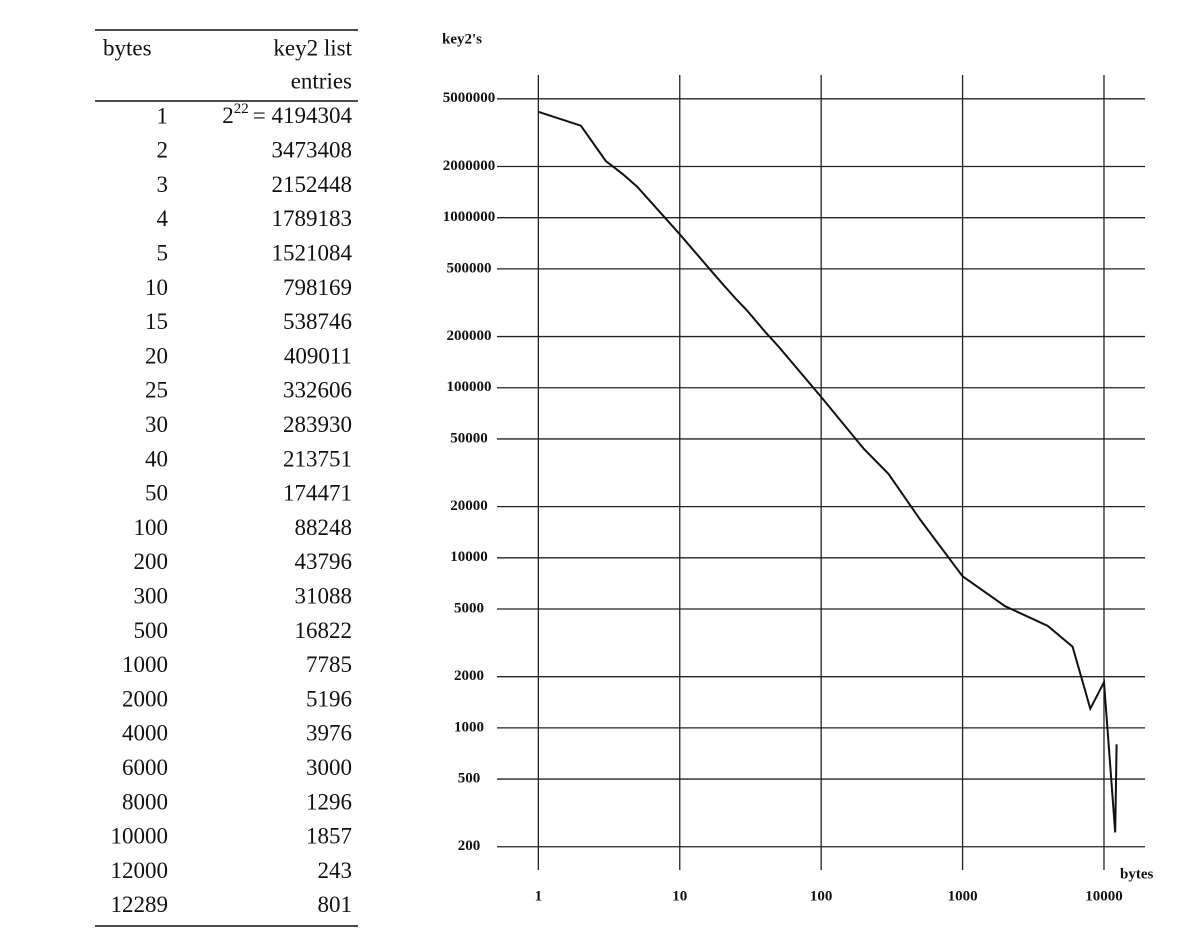  Describe the element at coordinates (539, 896) in the screenshot. I see `x-tick-label: 1` at that location.